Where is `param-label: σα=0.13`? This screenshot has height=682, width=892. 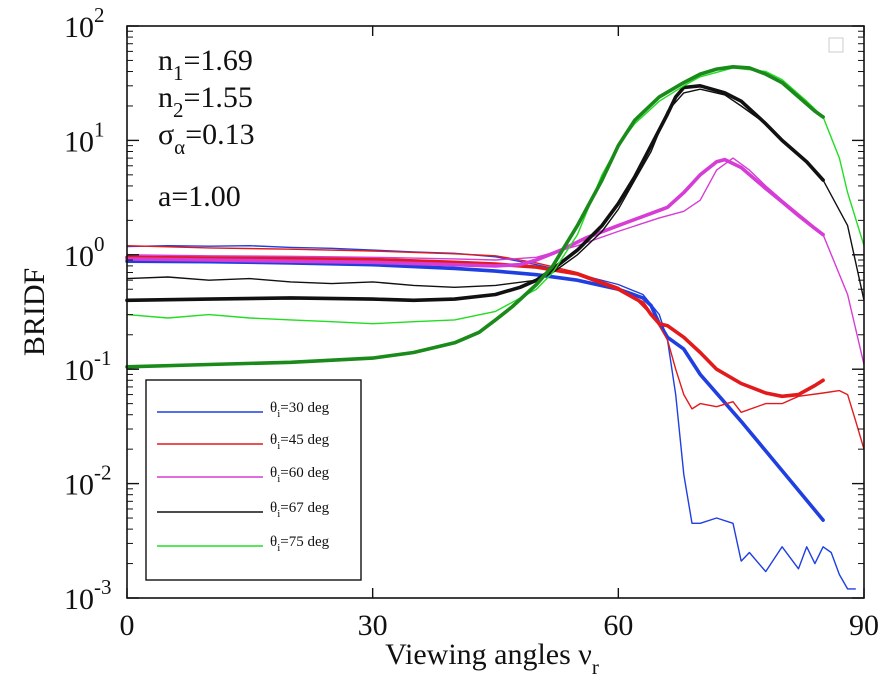
param-label: σα=0.13 is located at coordinates (206, 138).